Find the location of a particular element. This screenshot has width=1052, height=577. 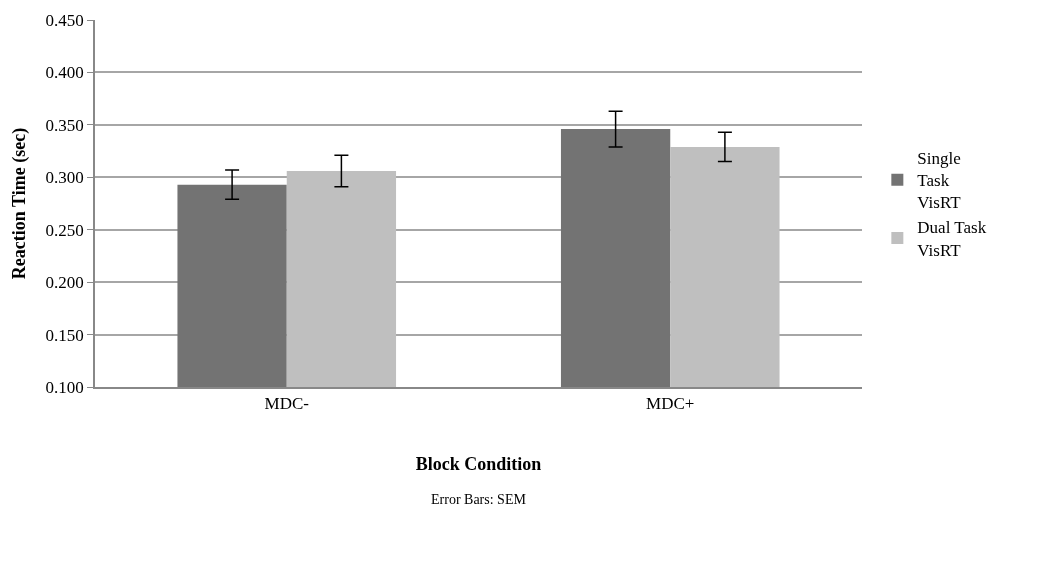

y-tick-label: 0.100 is located at coordinates (64, 387).